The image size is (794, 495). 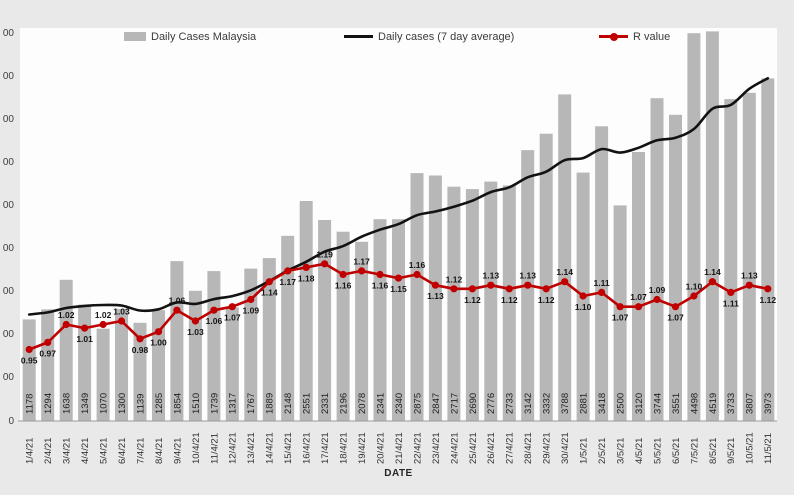 I want to click on r-value-label: 1.17, so click(x=287, y=282).